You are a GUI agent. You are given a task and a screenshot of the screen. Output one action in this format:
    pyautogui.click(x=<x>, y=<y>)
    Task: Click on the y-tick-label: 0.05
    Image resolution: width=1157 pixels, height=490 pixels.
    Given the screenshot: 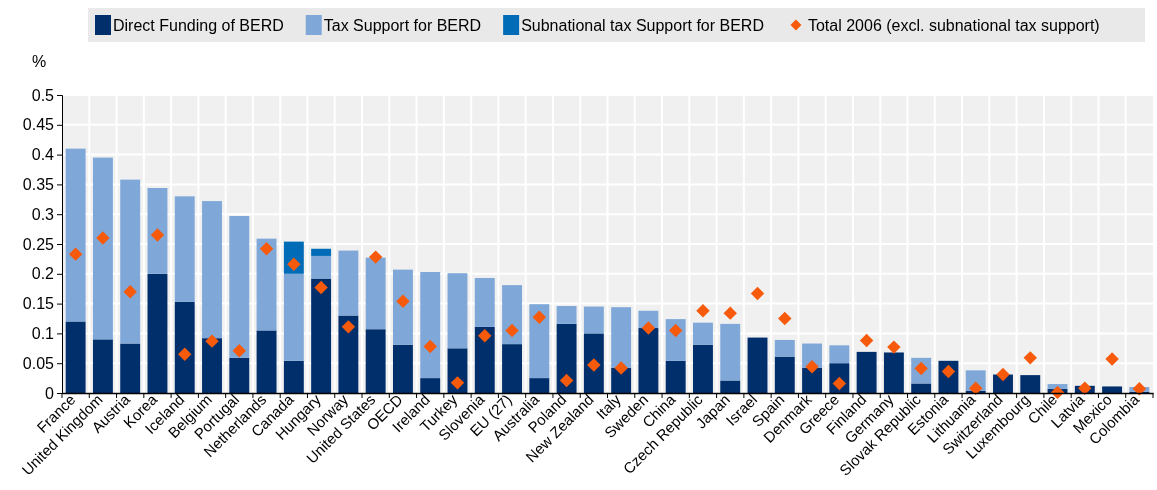 What is the action you would take?
    pyautogui.click(x=38, y=363)
    